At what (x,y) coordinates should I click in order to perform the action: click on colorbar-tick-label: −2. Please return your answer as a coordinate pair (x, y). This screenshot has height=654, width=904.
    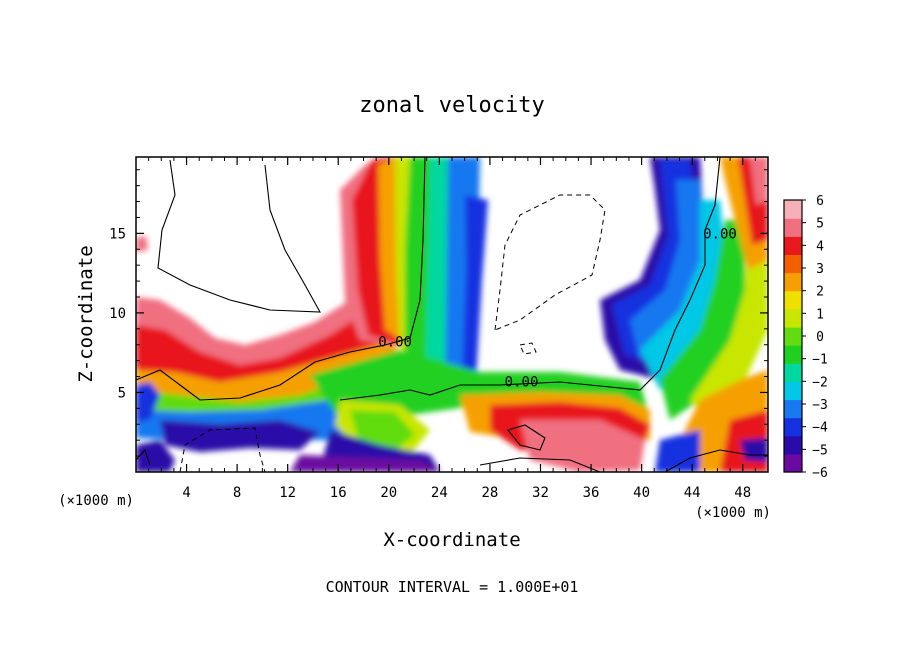
    Looking at the image, I should click on (820, 382).